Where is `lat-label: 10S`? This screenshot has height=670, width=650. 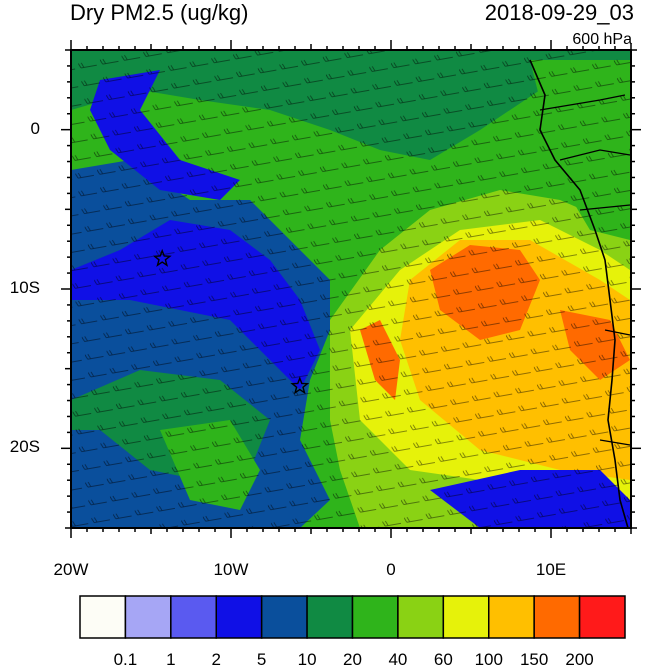 lat-label: 10S is located at coordinates (24, 287).